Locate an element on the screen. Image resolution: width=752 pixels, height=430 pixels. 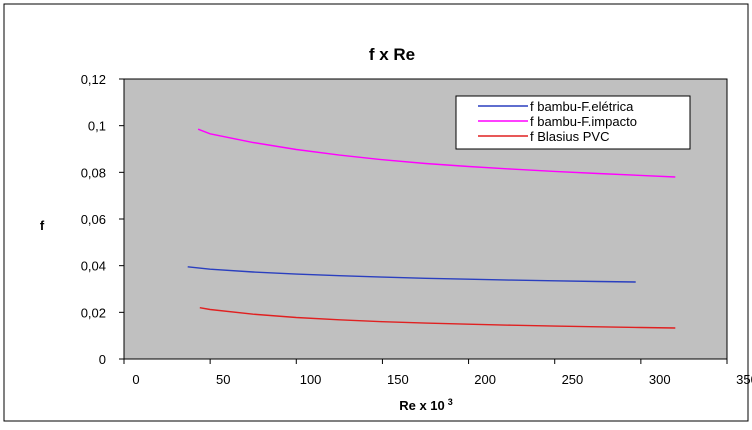
legend-box is located at coordinates (573, 122).